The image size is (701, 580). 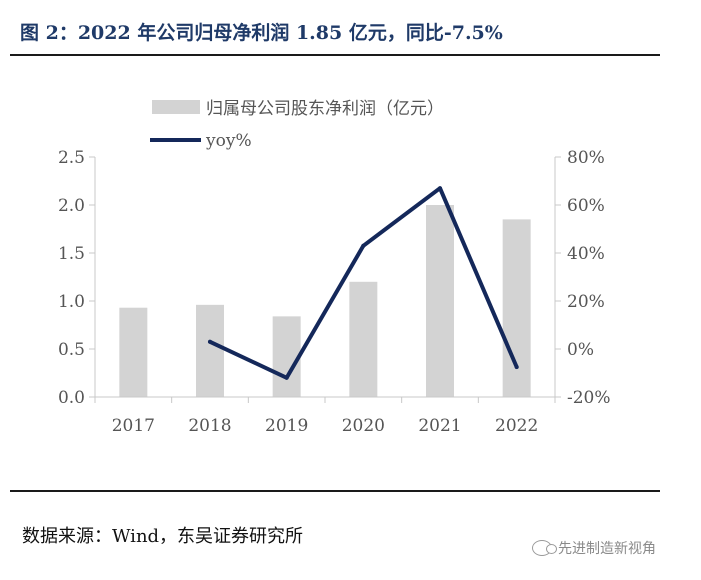 I want to click on y-right-tick-label: 20%, so click(x=586, y=302).